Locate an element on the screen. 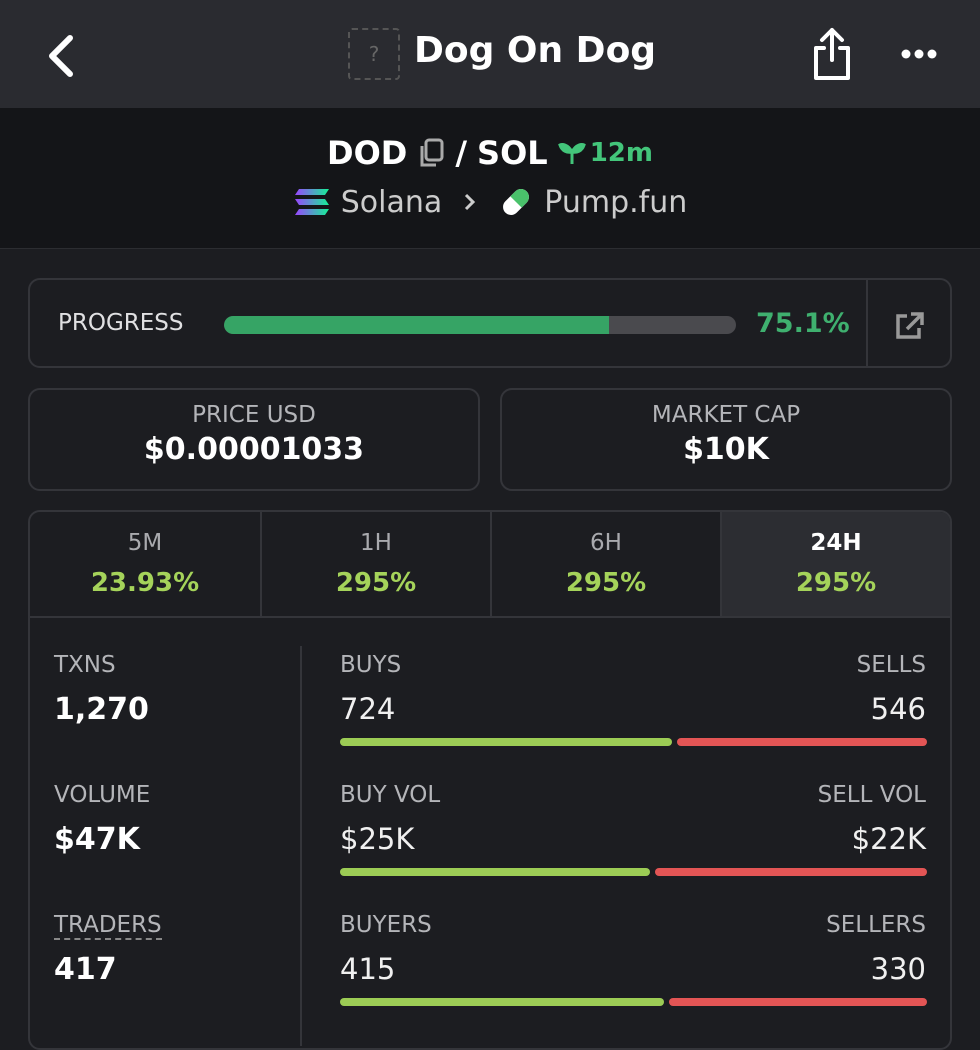 This screenshot has width=980, height=1050. stat-label: TRADERS is located at coordinates (108, 926).